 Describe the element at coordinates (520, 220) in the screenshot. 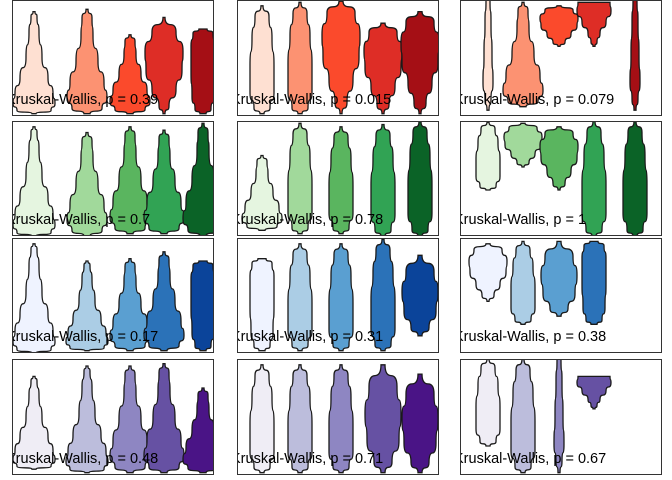

I see `kruskal-wallis-annotation: Kruskal-Wallis, p = 1` at that location.